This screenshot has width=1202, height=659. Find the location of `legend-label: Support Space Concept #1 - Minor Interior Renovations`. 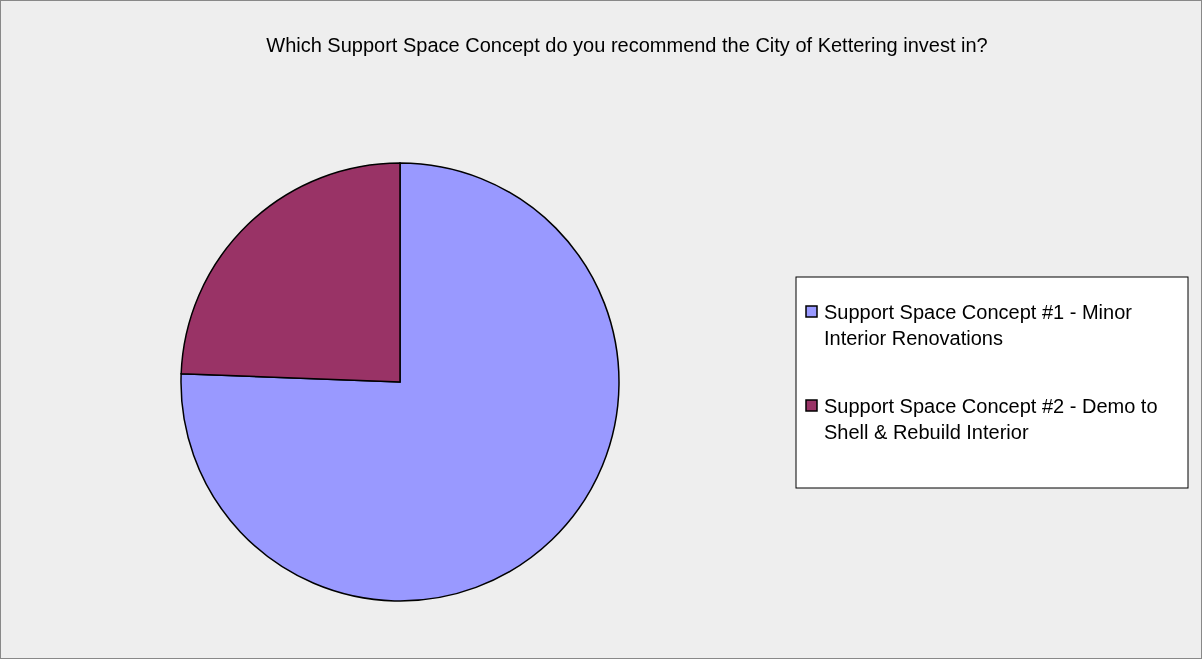

legend-label: Support Space Concept #1 - Minor Interior Renovations is located at coordinates (978, 325).